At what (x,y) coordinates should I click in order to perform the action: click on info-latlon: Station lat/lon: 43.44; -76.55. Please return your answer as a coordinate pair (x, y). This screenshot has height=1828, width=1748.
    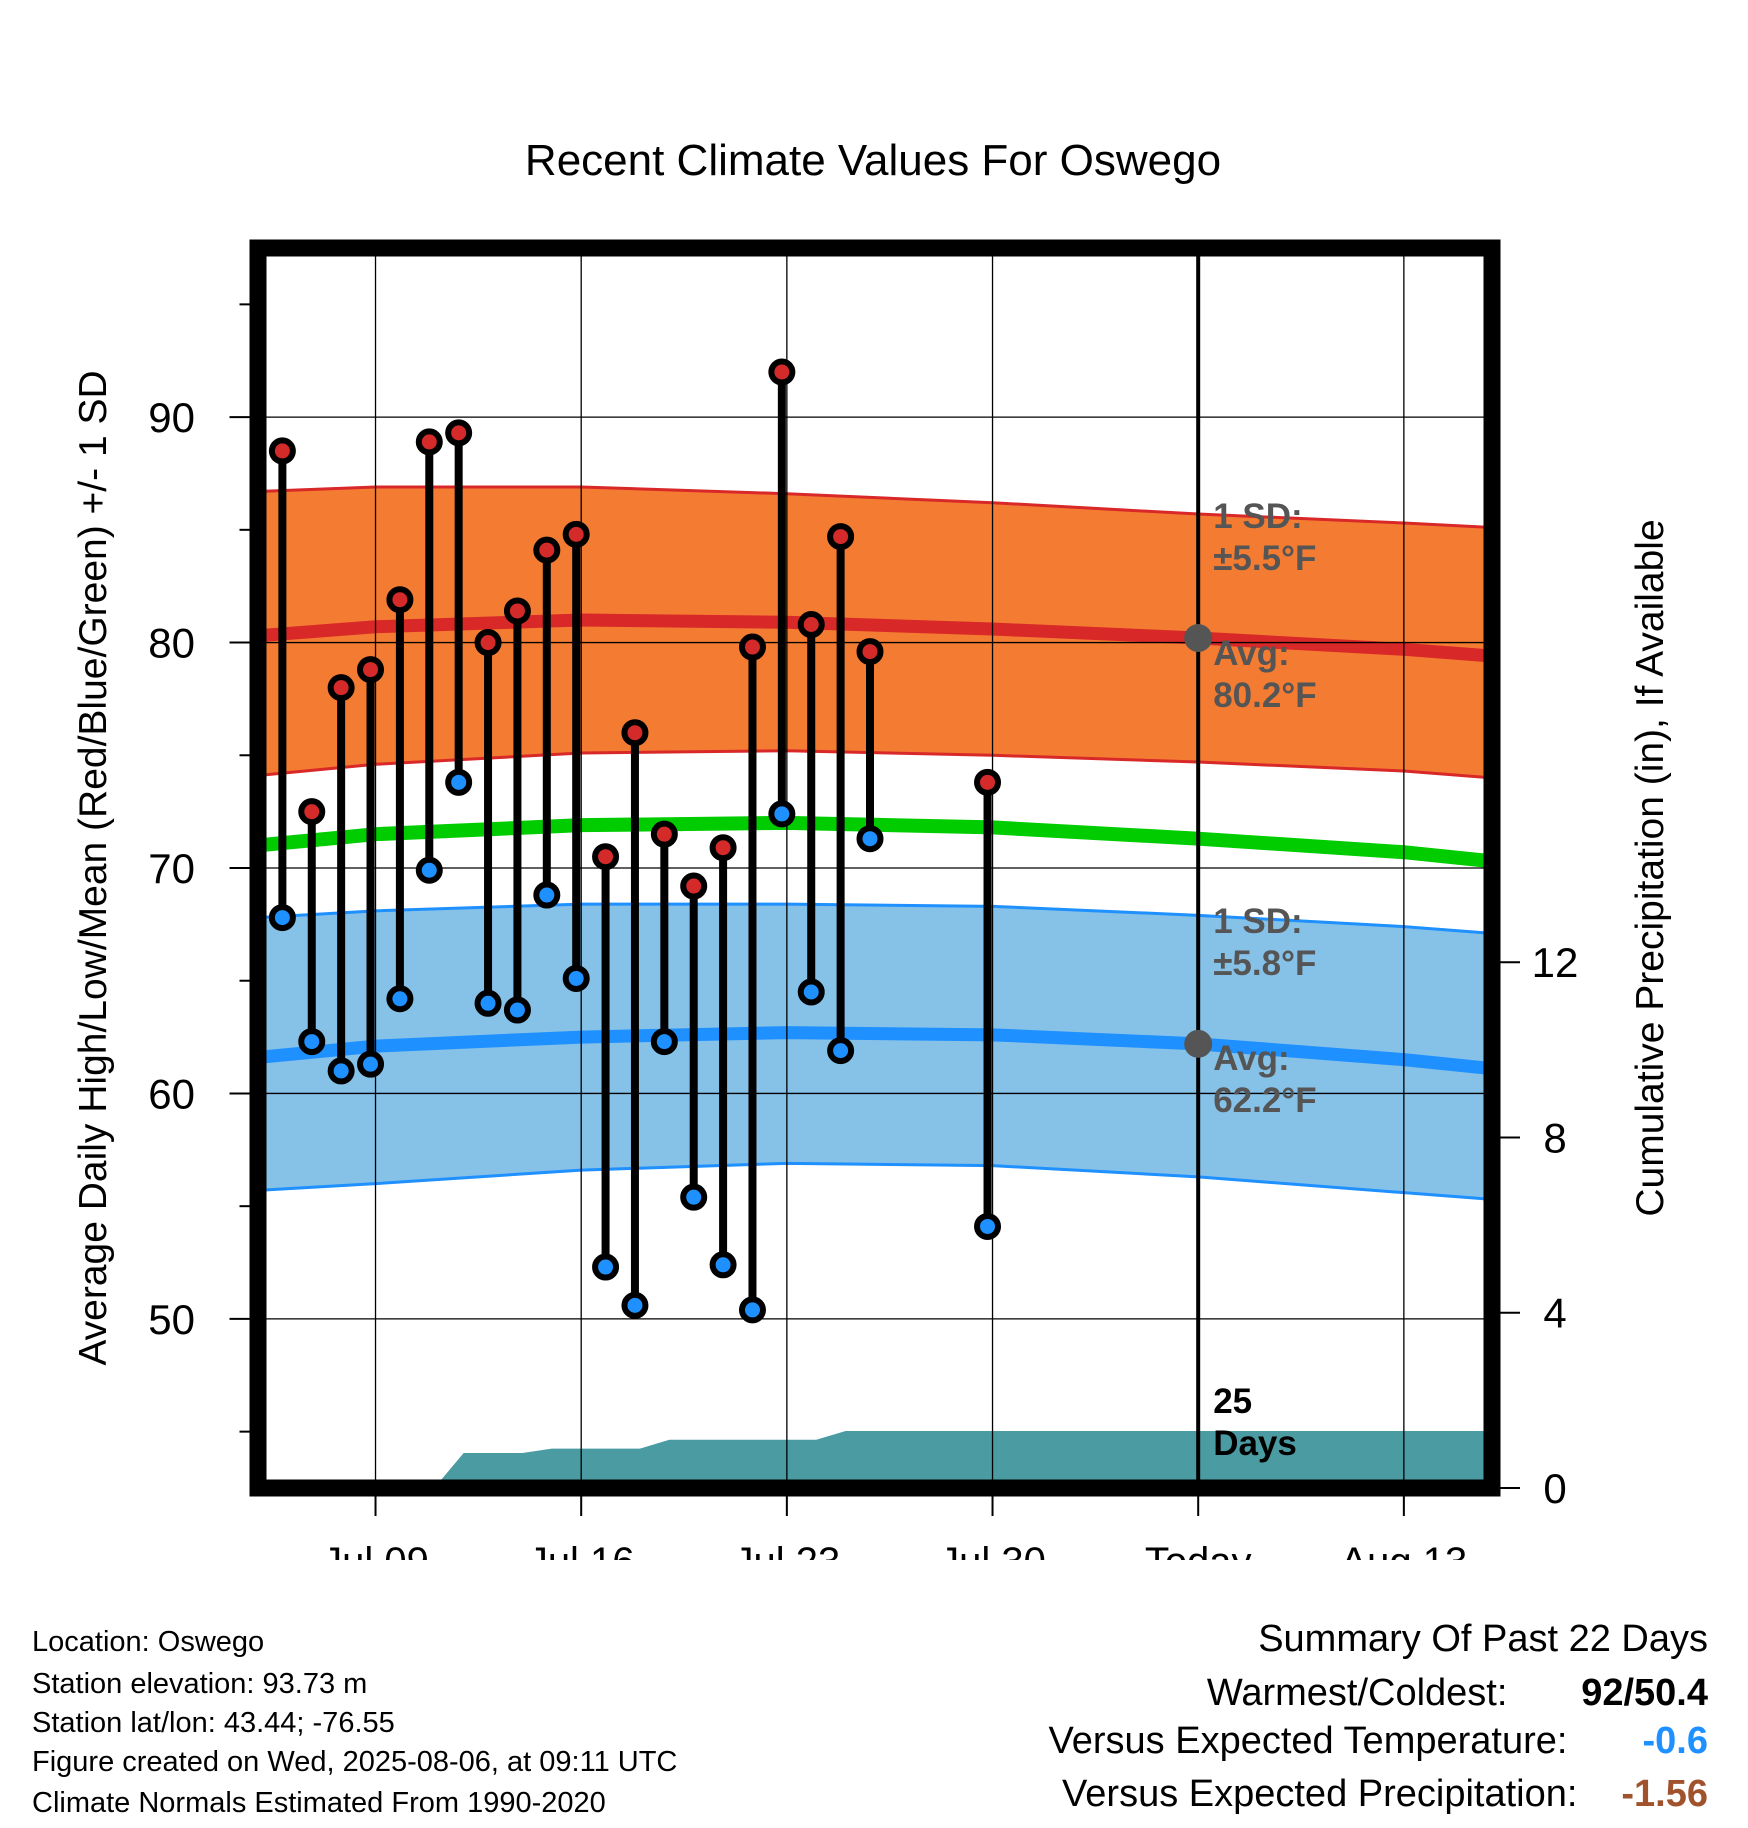
    Looking at the image, I should click on (213, 1723).